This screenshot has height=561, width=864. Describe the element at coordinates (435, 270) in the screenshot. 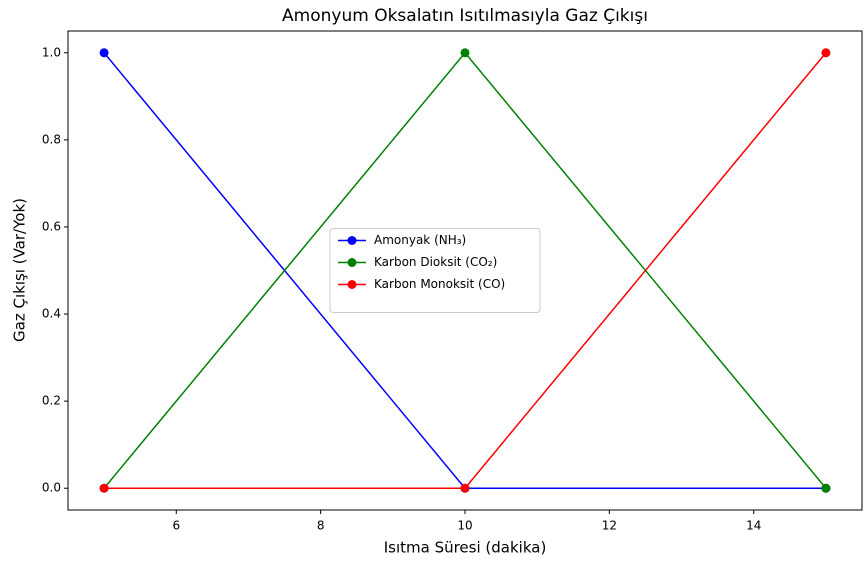

I see `legend-box` at that location.